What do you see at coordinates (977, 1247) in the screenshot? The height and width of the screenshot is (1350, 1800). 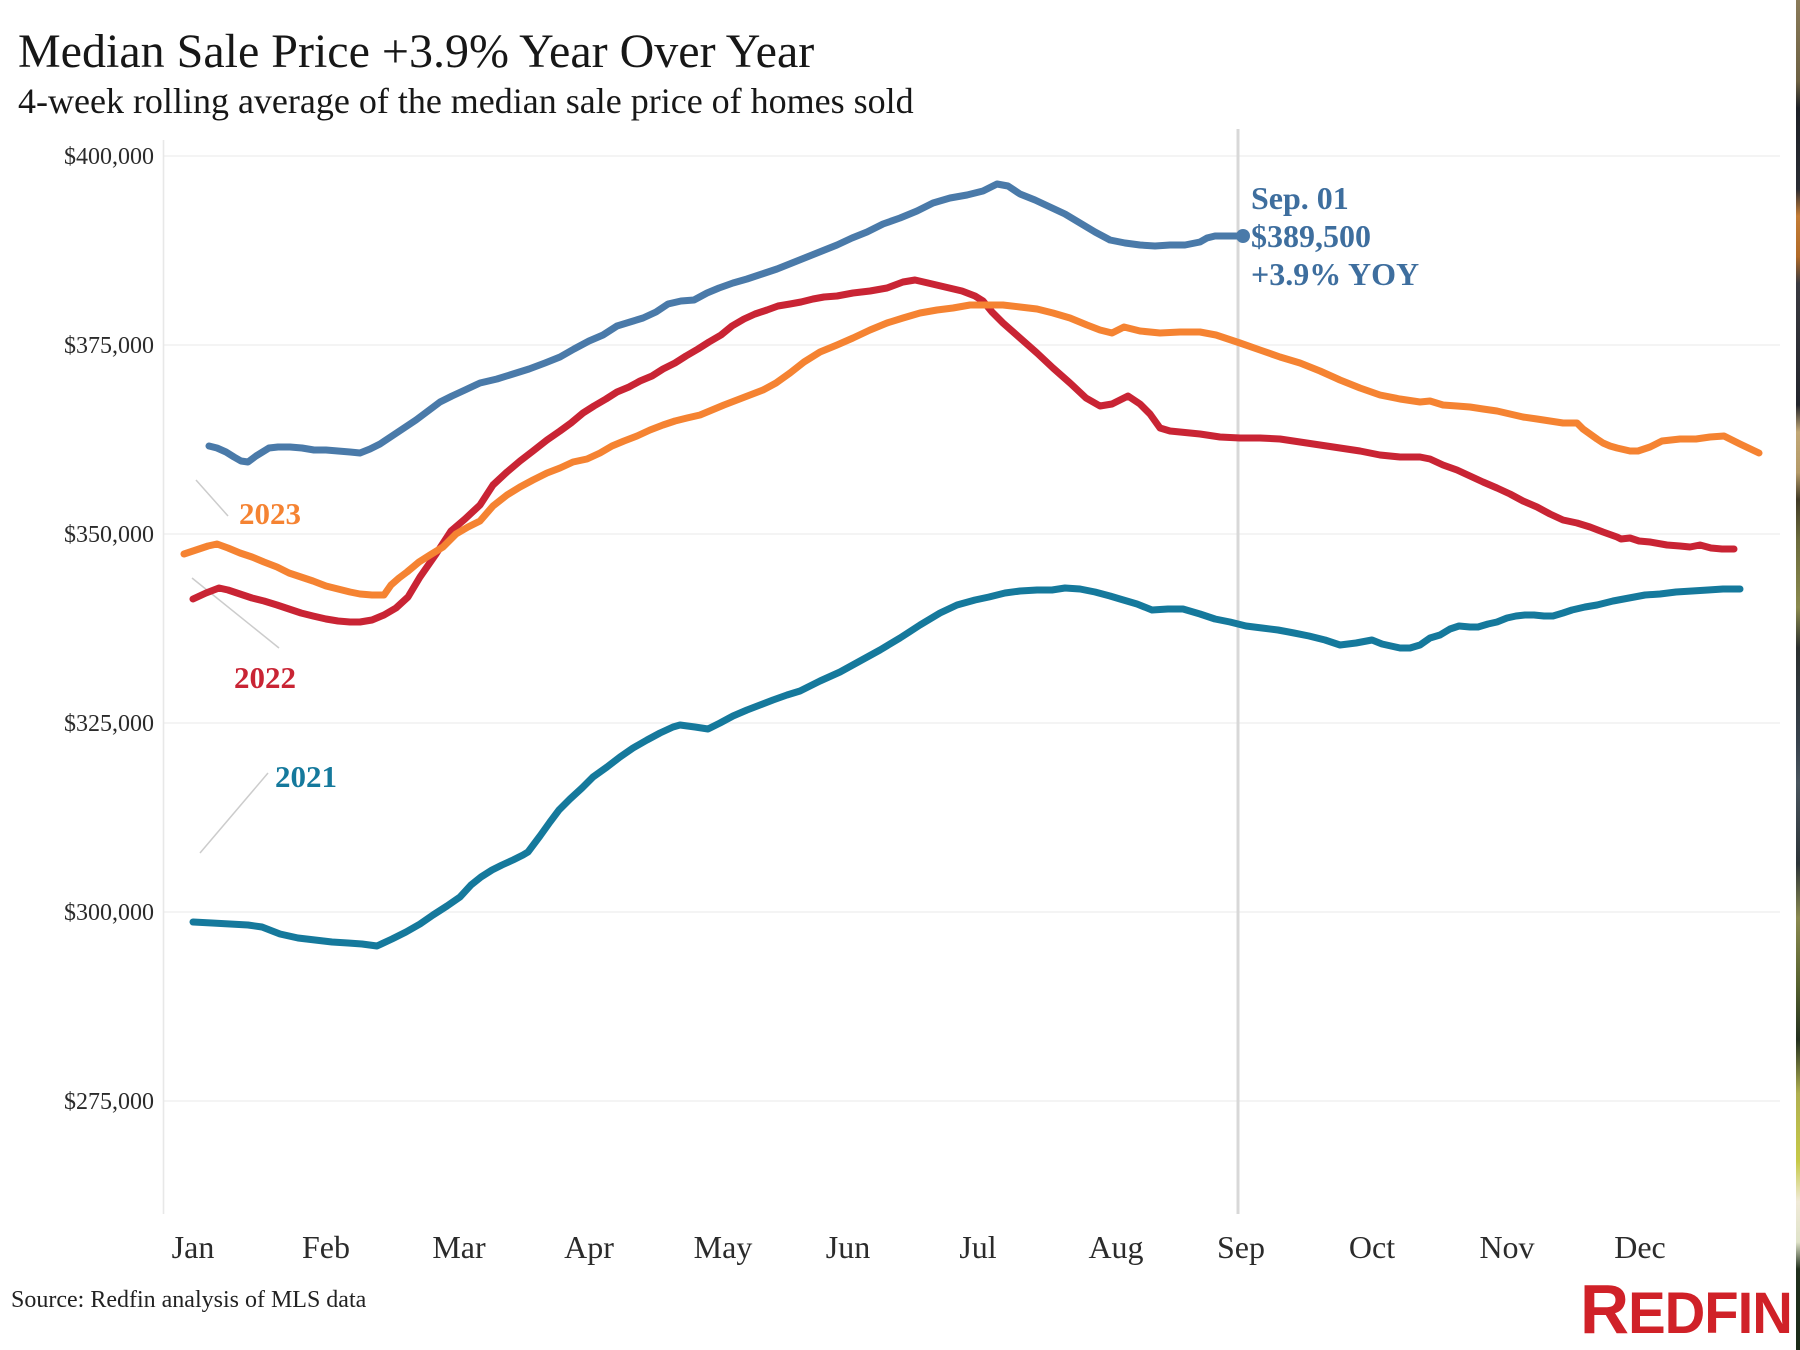 I see `svg-text: Jul` at bounding box center [977, 1247].